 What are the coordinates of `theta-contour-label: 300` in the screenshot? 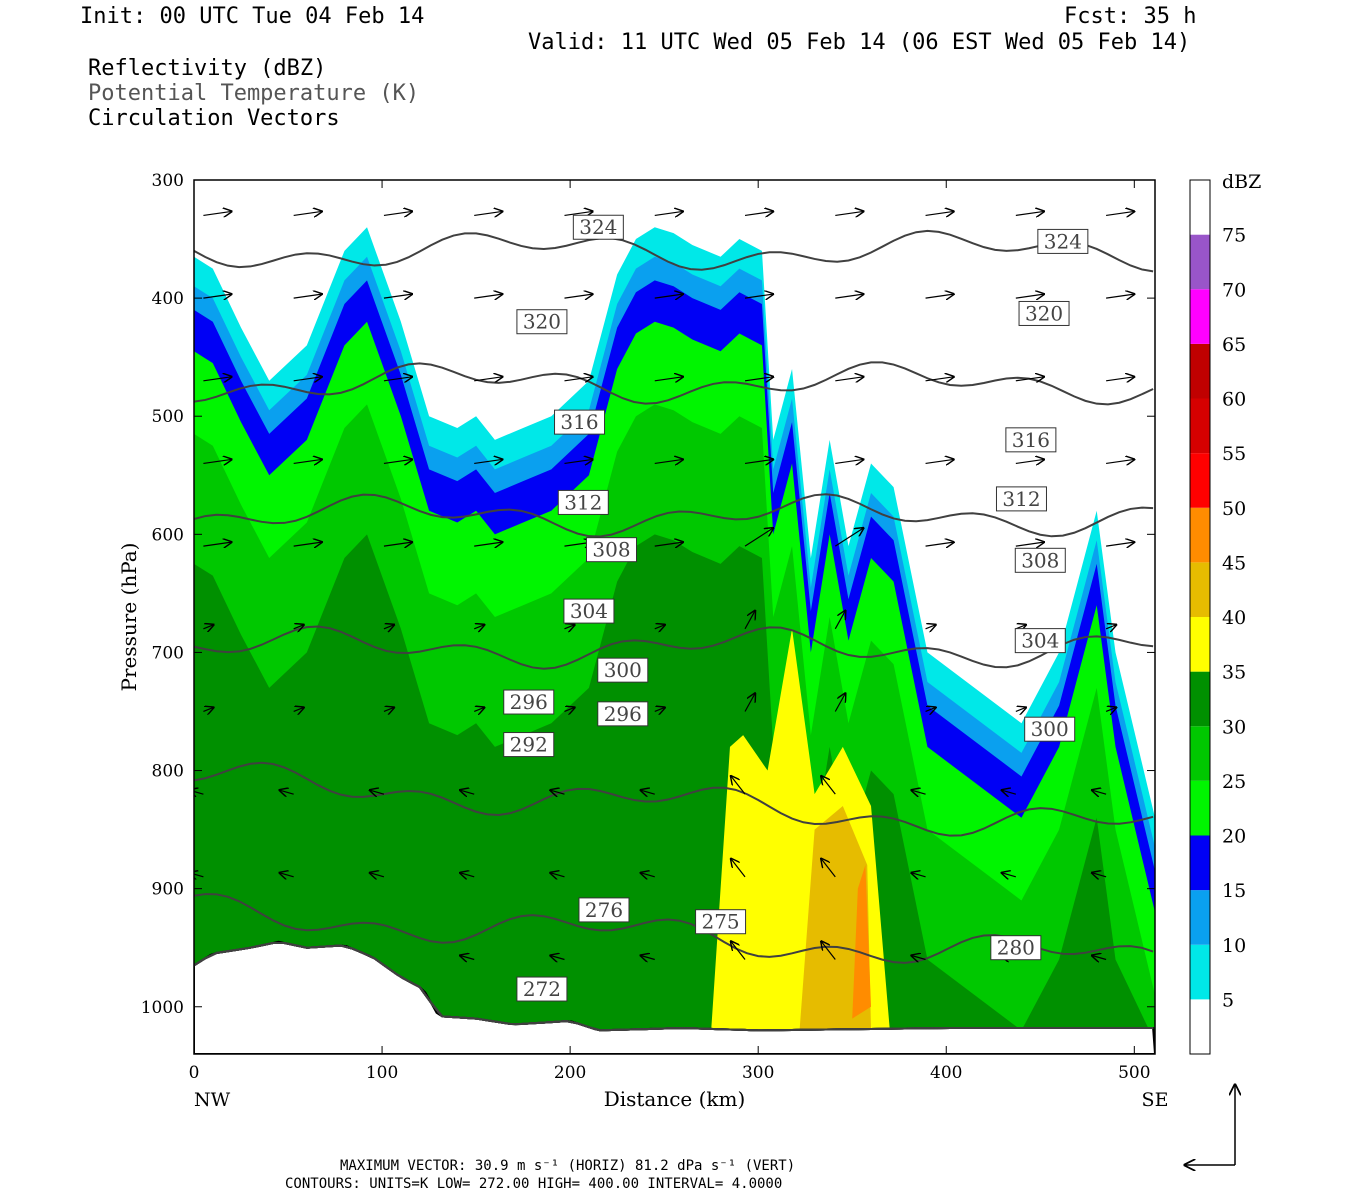 It's located at (623, 670).